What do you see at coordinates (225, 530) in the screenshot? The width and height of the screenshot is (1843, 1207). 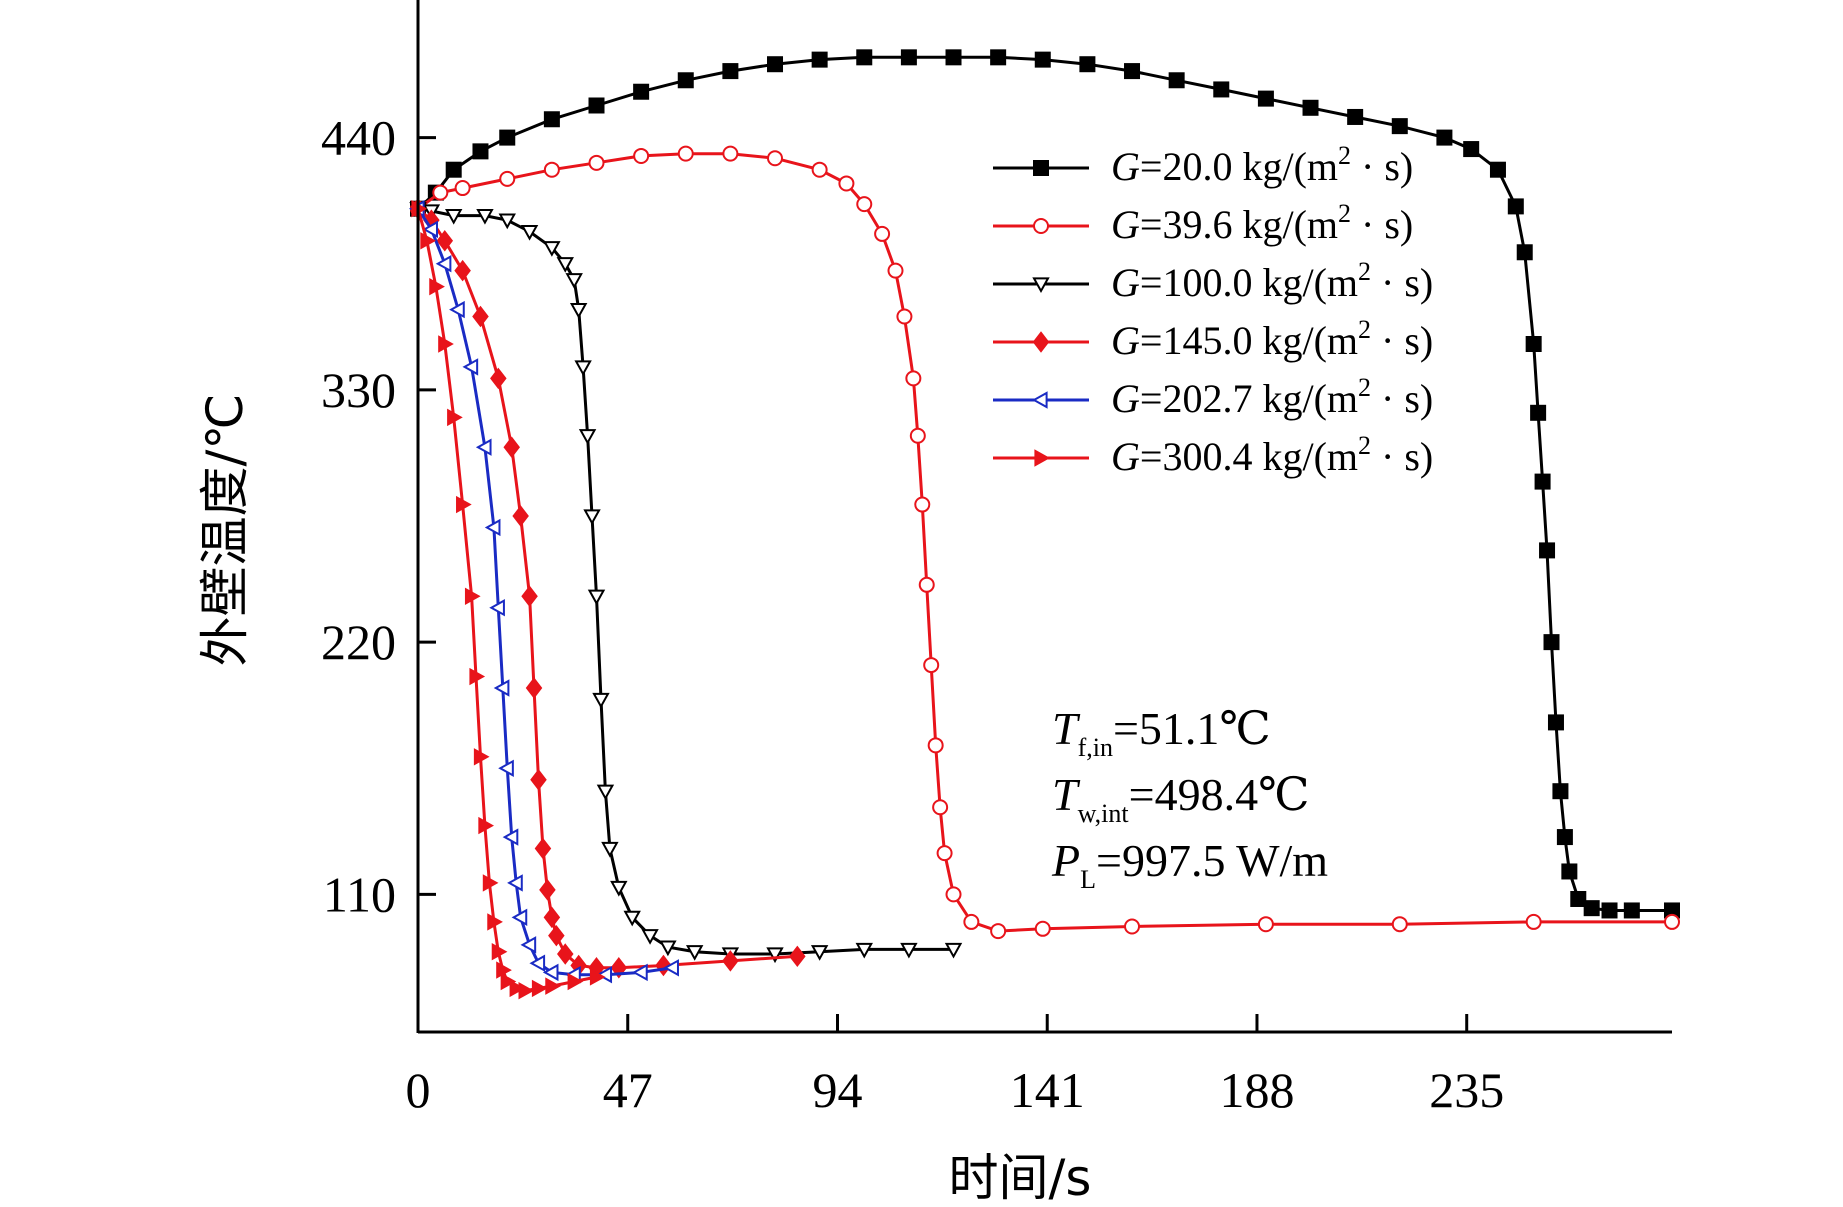 I see `y-axis-title: 外壁温度/℃` at bounding box center [225, 530].